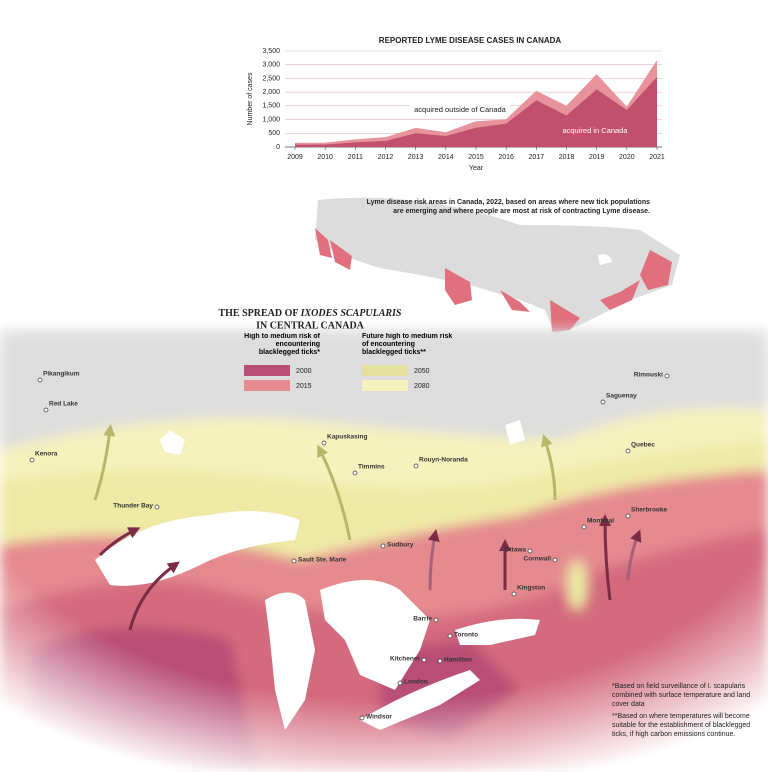 Image resolution: width=768 pixels, height=772 pixels. I want to click on legend-label: 2015, so click(304, 386).